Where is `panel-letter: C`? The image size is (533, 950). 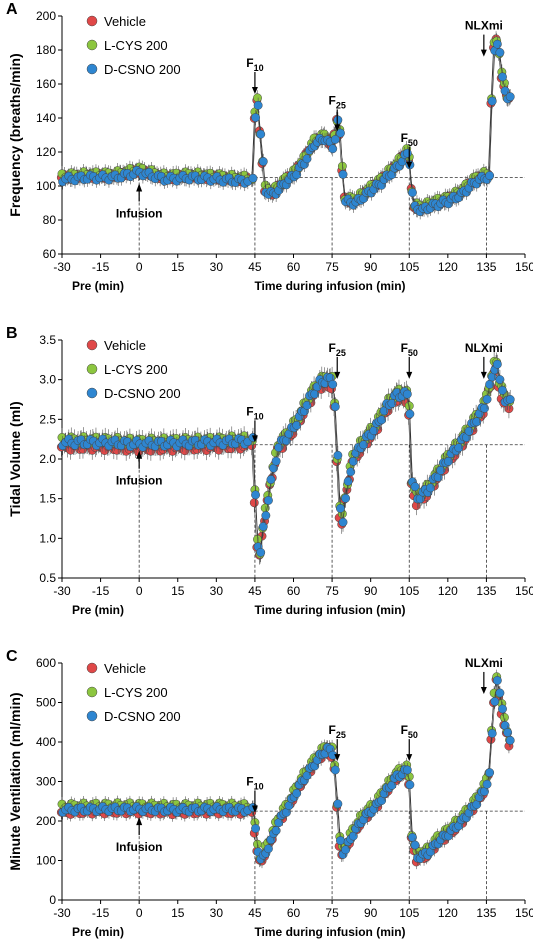 panel-letter: C is located at coordinates (12, 656).